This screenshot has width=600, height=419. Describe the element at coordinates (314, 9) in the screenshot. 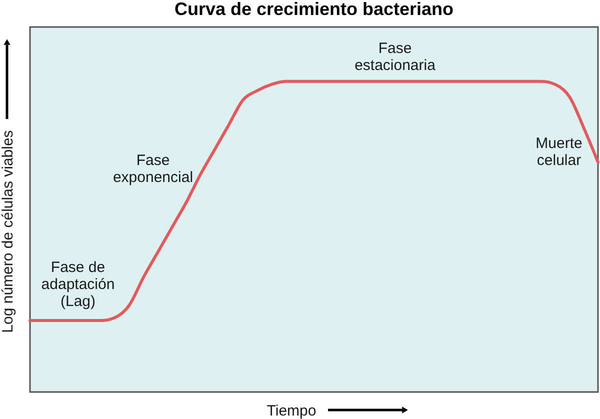

I see `chart-title: Curva de crecimiento bacteriano` at that location.